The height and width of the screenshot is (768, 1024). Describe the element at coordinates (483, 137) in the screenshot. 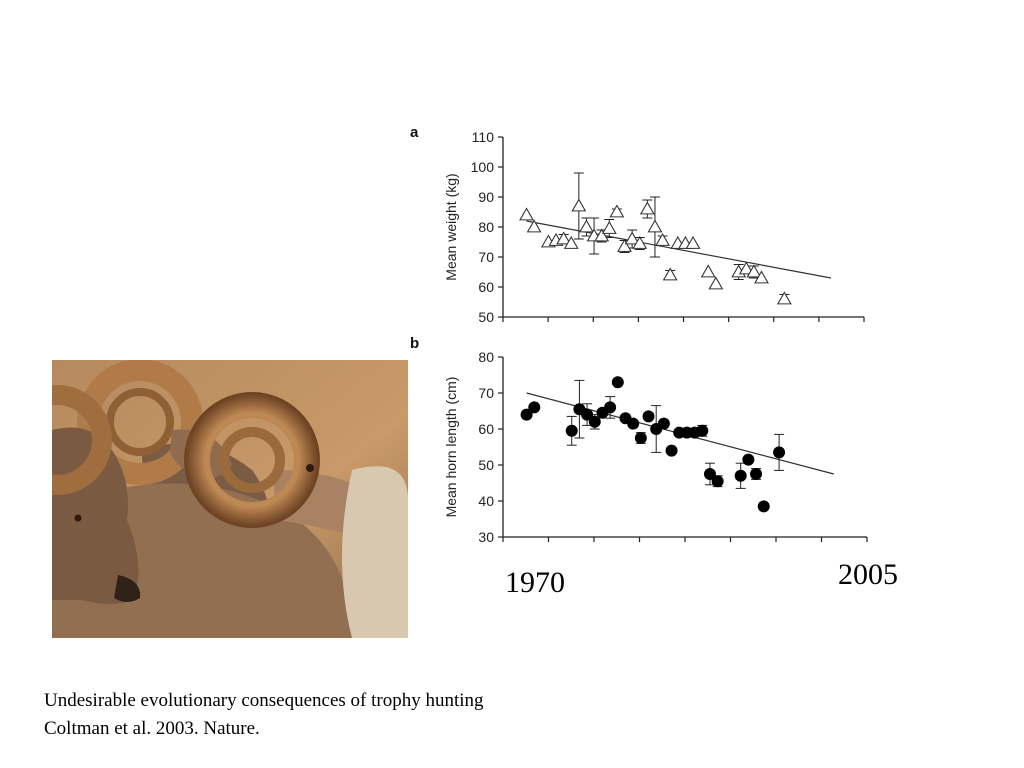

I see `y-tick-label: 110` at that location.